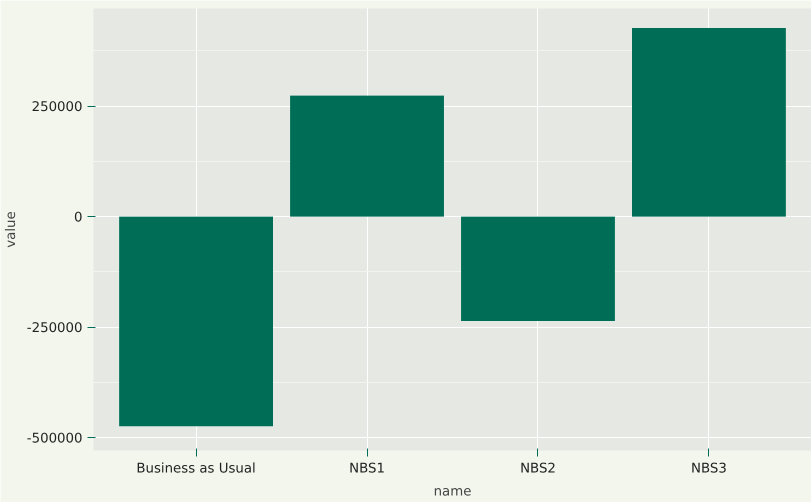  Describe the element at coordinates (78, 218) in the screenshot. I see `y-tick-label: 0` at that location.